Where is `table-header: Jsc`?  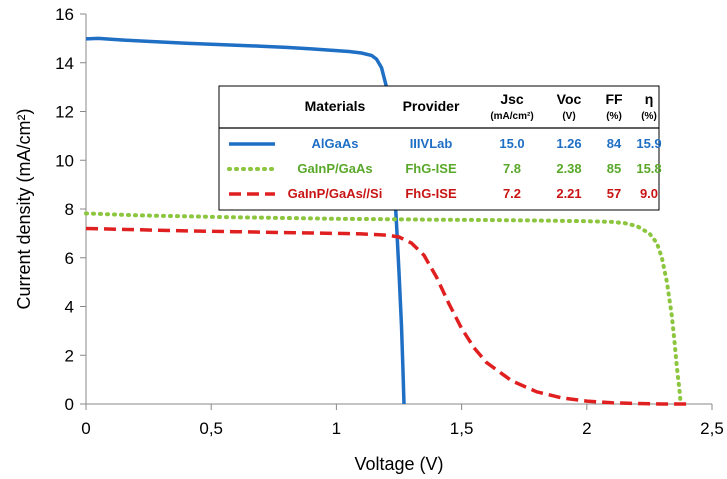 table-header: Jsc is located at coordinates (512, 99).